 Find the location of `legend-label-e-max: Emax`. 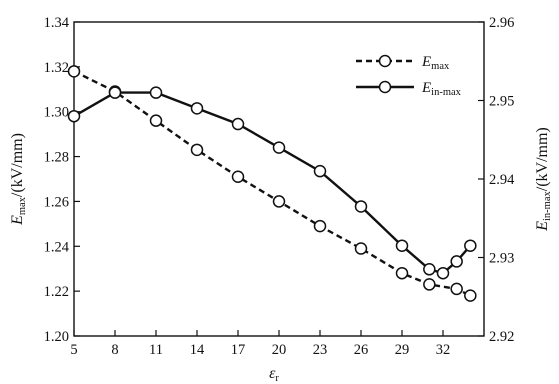

legend-label-e-max: Emax is located at coordinates (435, 63).